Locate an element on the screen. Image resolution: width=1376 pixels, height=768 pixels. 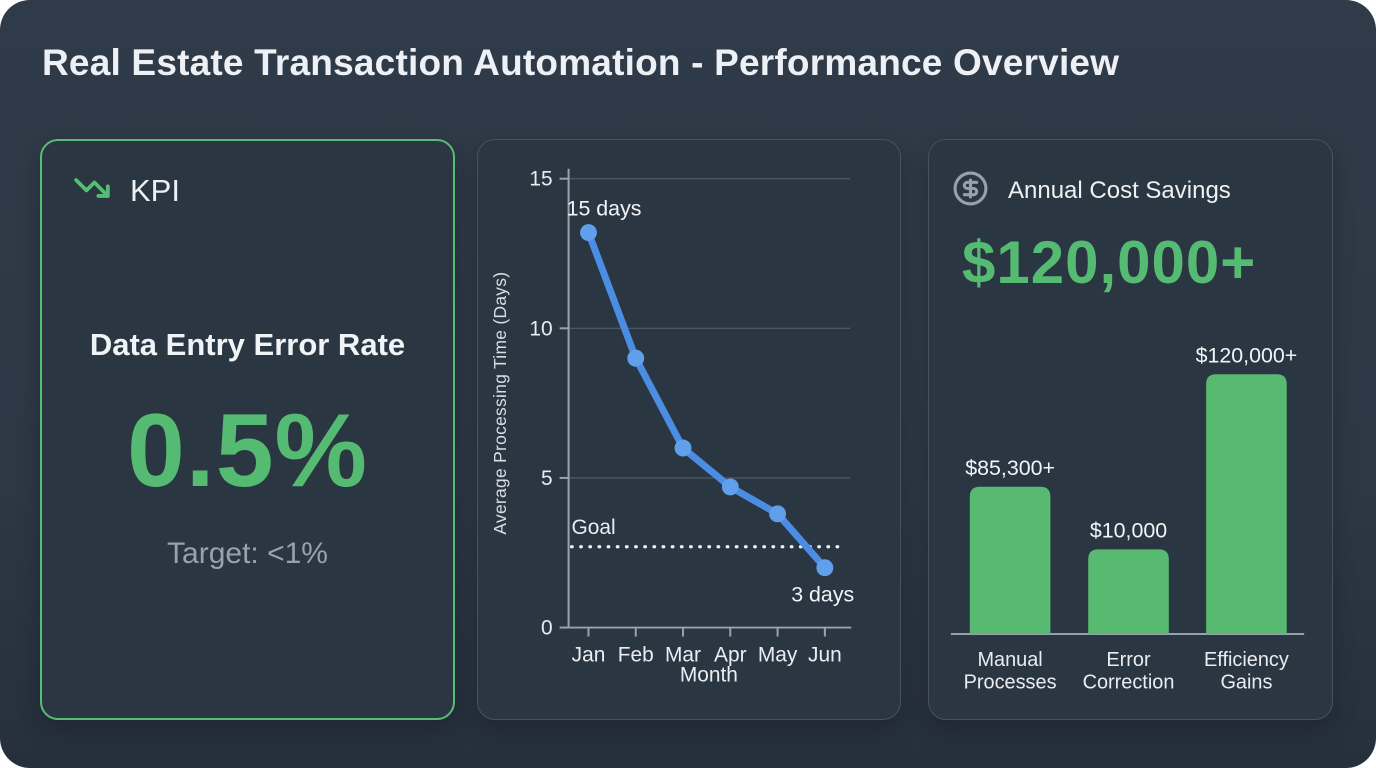
y-tick-label: 10 is located at coordinates (540, 328).